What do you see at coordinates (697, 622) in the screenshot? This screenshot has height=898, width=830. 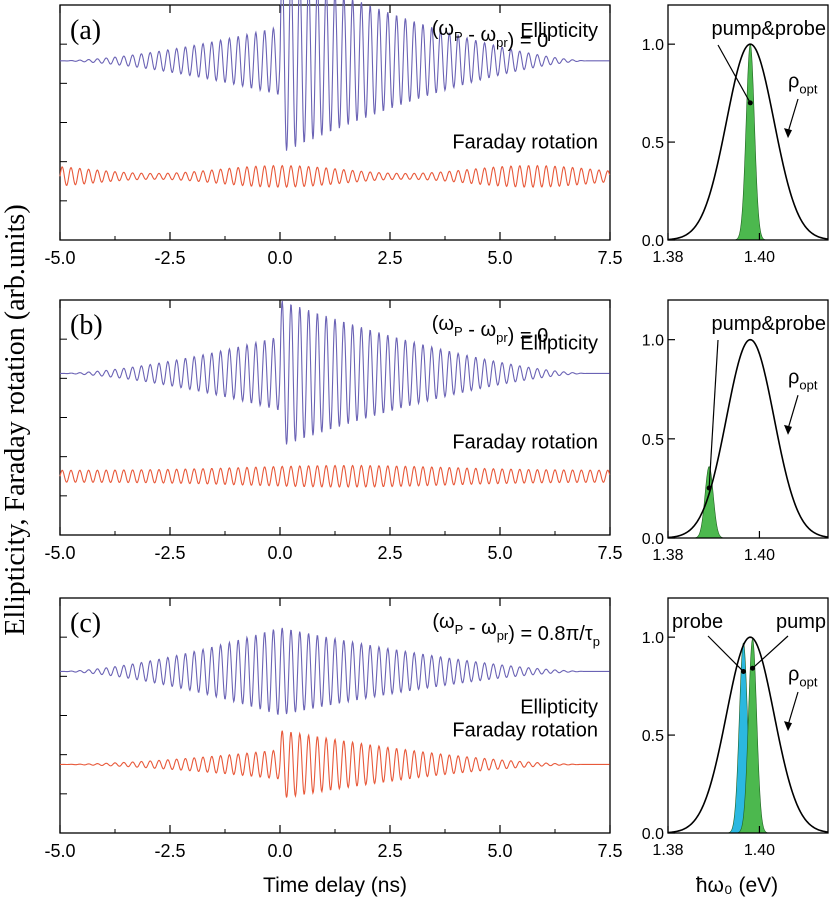 I see `fill-label: probe` at bounding box center [697, 622].